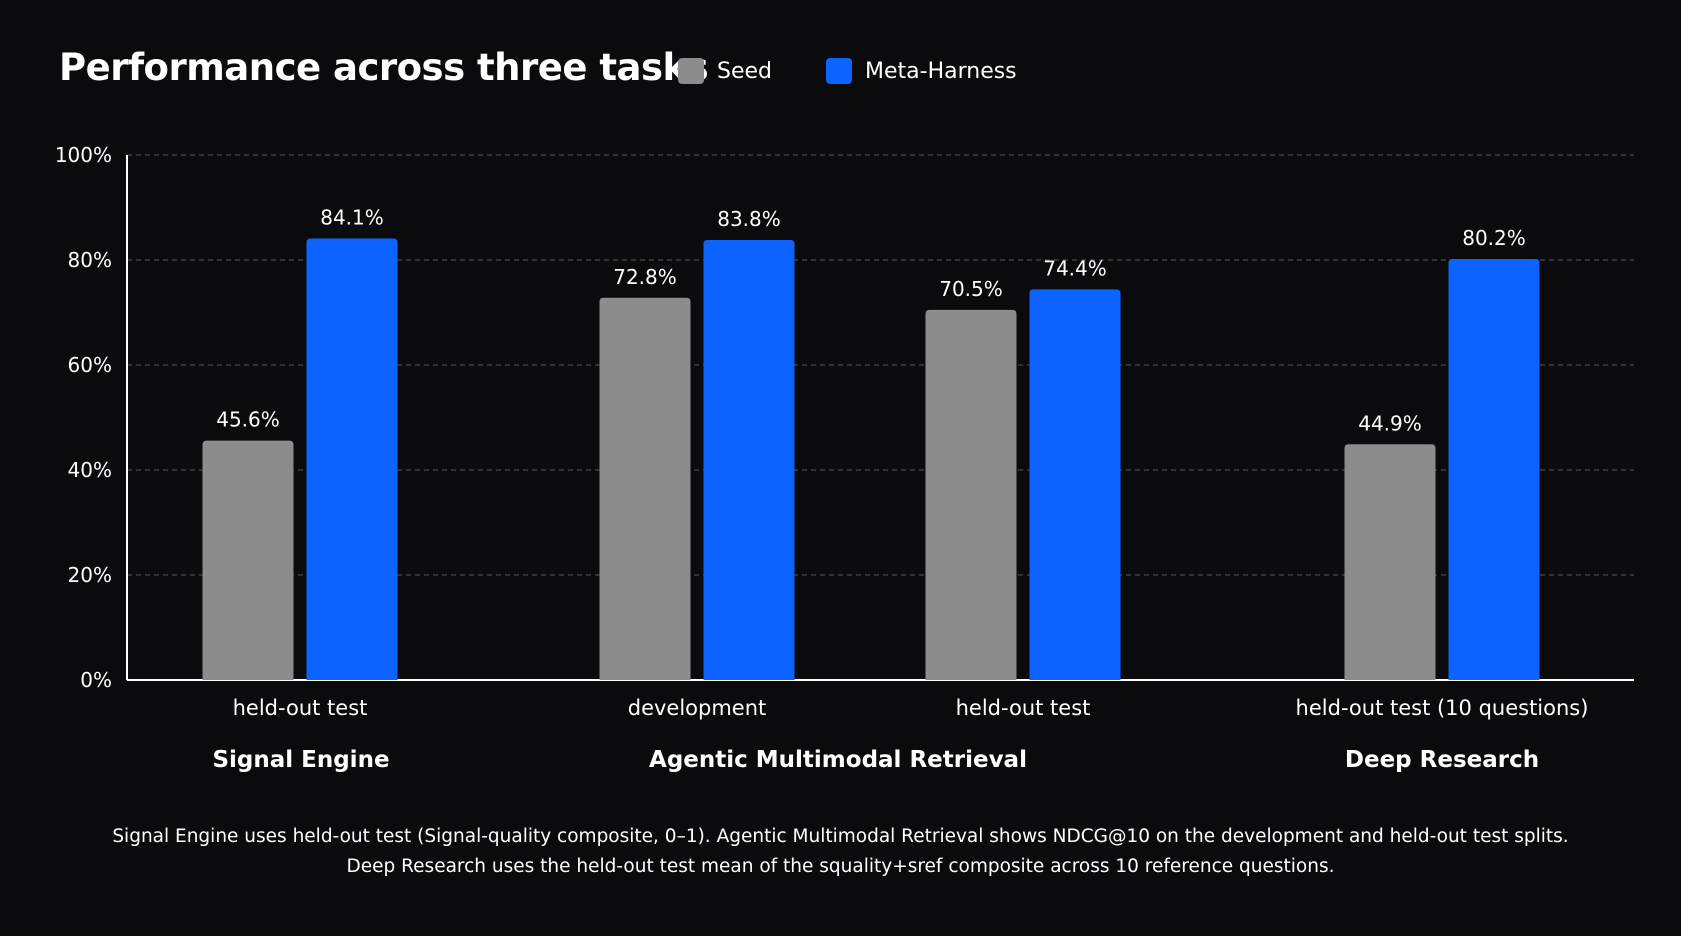 This screenshot has width=1681, height=936. I want to click on y-tick-label: 40%, so click(90, 470).